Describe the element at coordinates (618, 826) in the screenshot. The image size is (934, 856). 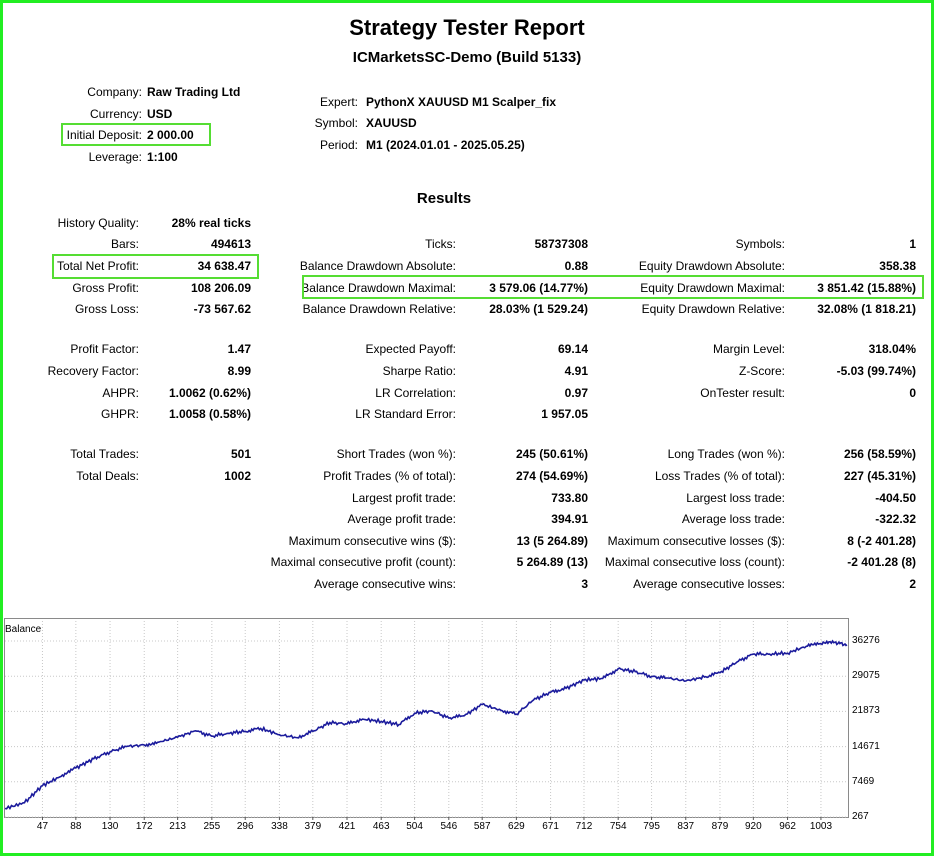
I see `x-tick-label: 754` at that location.